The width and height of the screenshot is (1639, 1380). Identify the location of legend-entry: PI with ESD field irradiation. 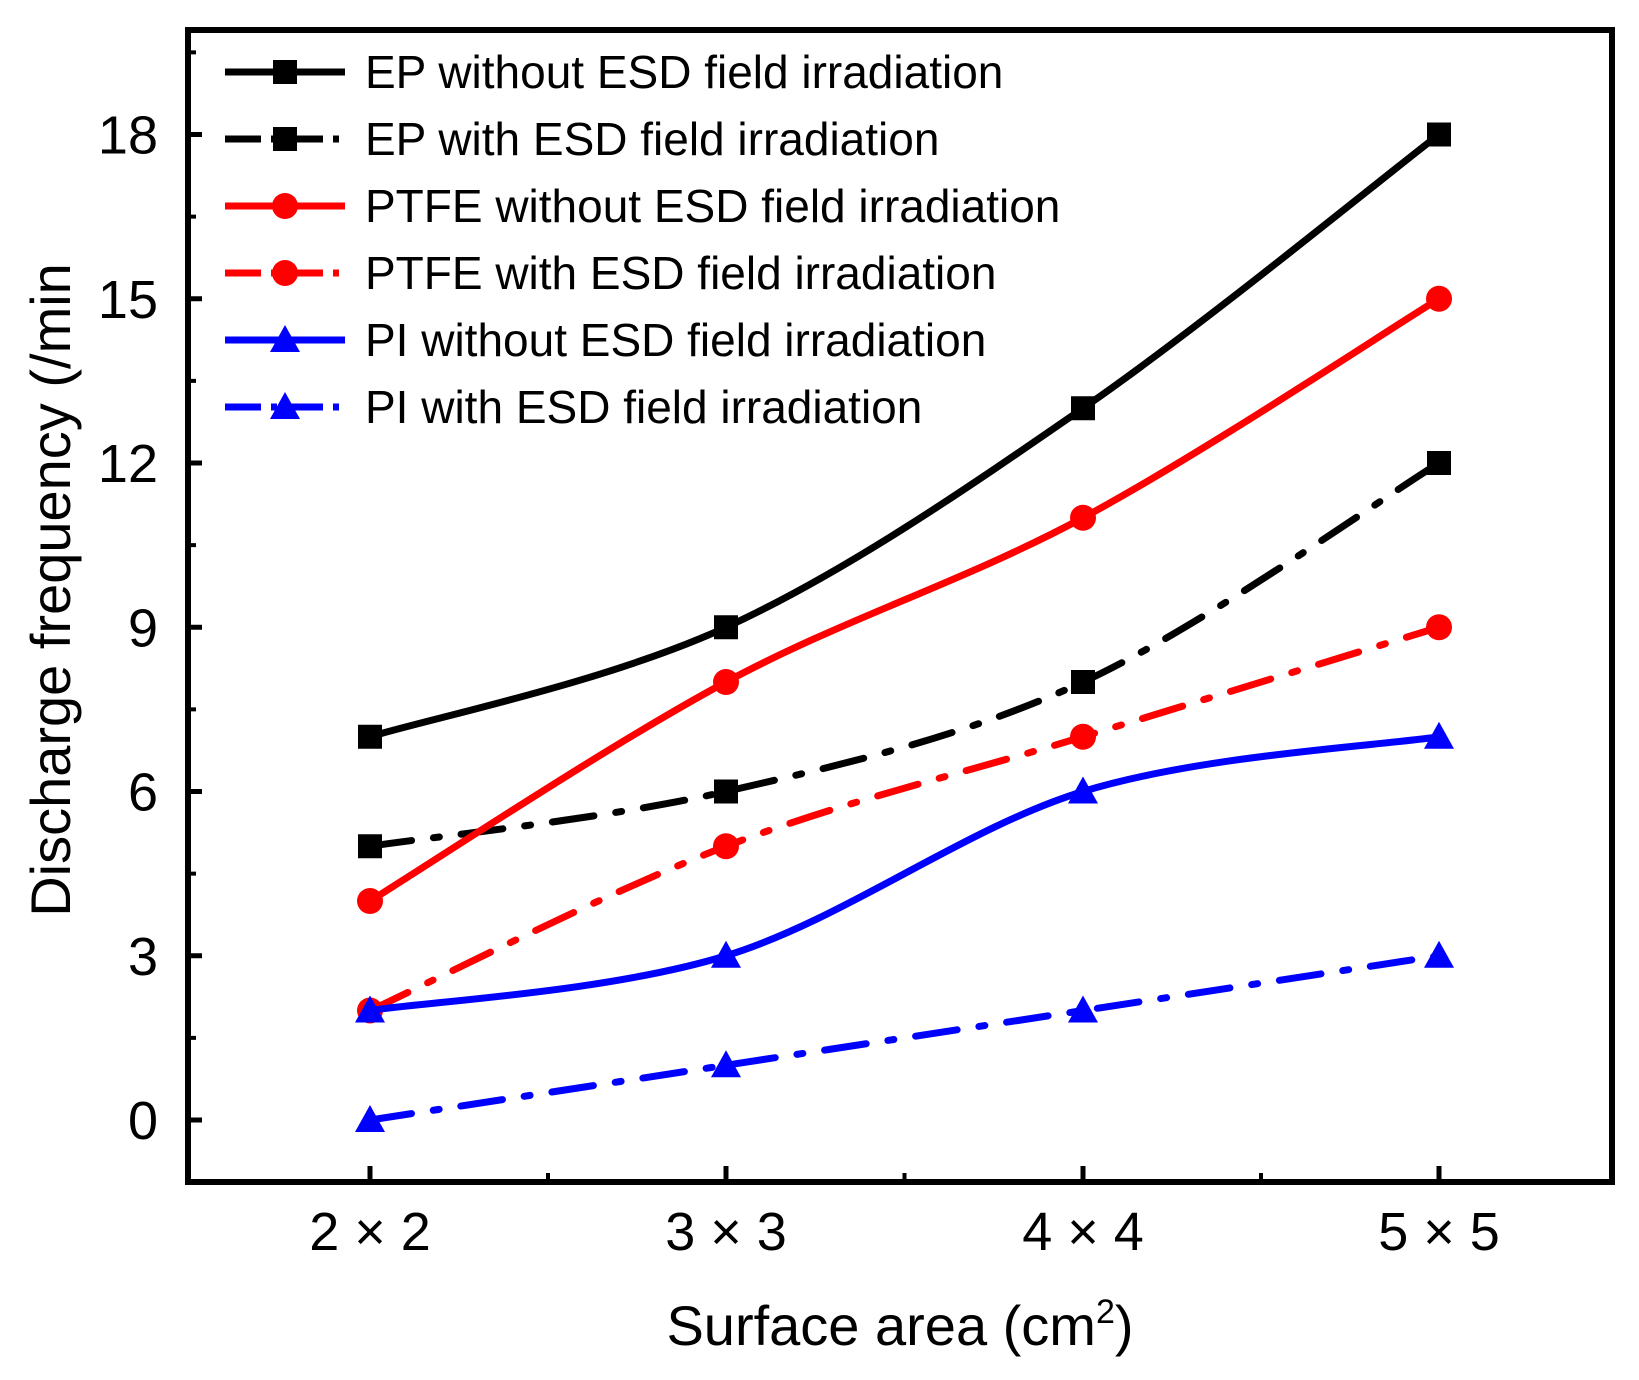
(573, 407).